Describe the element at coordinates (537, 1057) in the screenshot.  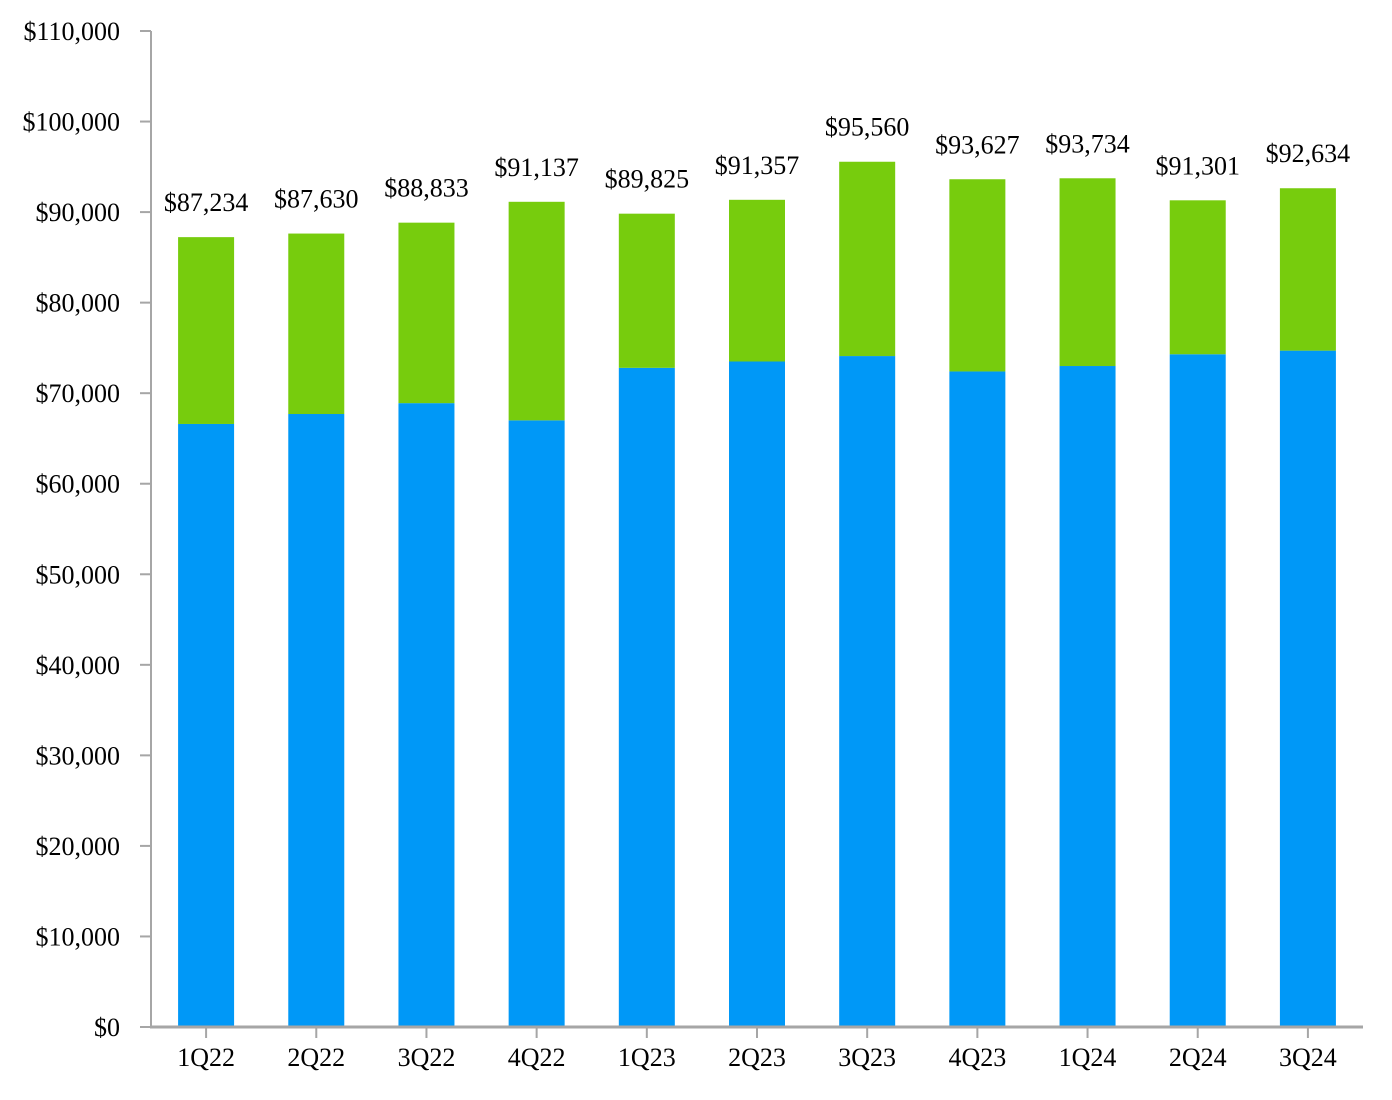
I see `x-tick-label: 4Q22` at that location.